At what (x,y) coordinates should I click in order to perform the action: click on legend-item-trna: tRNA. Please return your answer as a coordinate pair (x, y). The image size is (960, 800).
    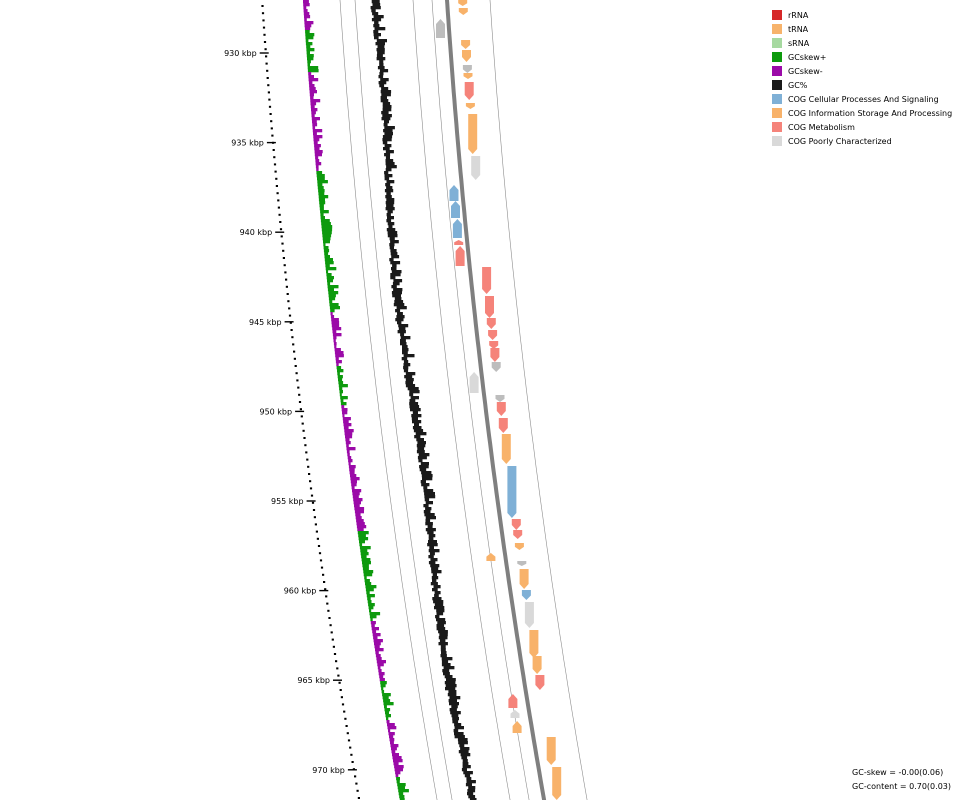
    Looking at the image, I should click on (862, 29).